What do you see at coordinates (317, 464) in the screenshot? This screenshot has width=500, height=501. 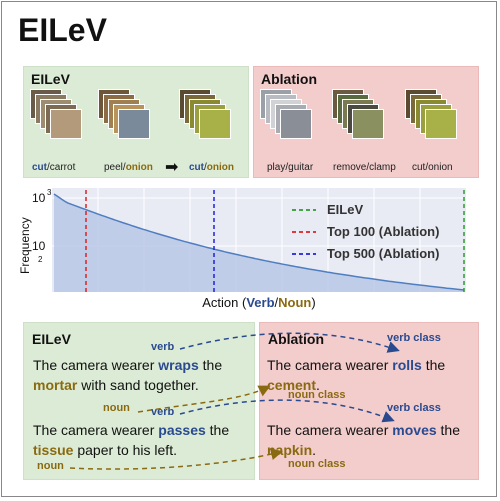 I see `annot-noun-class-2: noun class` at bounding box center [317, 464].